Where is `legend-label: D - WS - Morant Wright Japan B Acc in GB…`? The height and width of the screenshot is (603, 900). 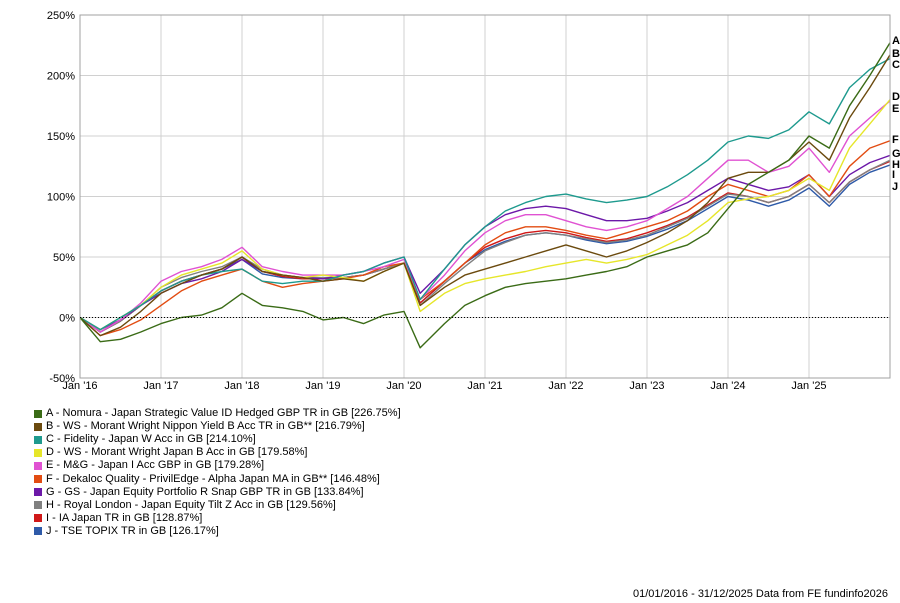 legend-label: D - WS - Morant Wright Japan B Acc in GB… is located at coordinates (177, 452).